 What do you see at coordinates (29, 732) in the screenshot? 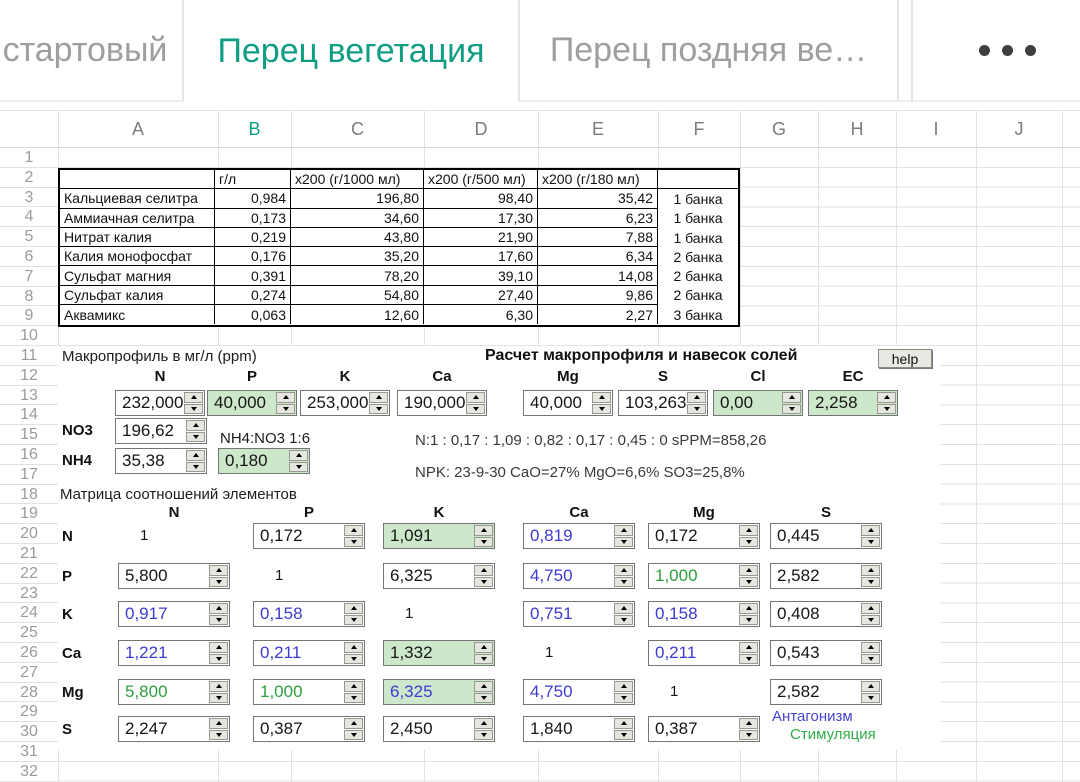
I see `row-header-30: 30` at bounding box center [29, 732].